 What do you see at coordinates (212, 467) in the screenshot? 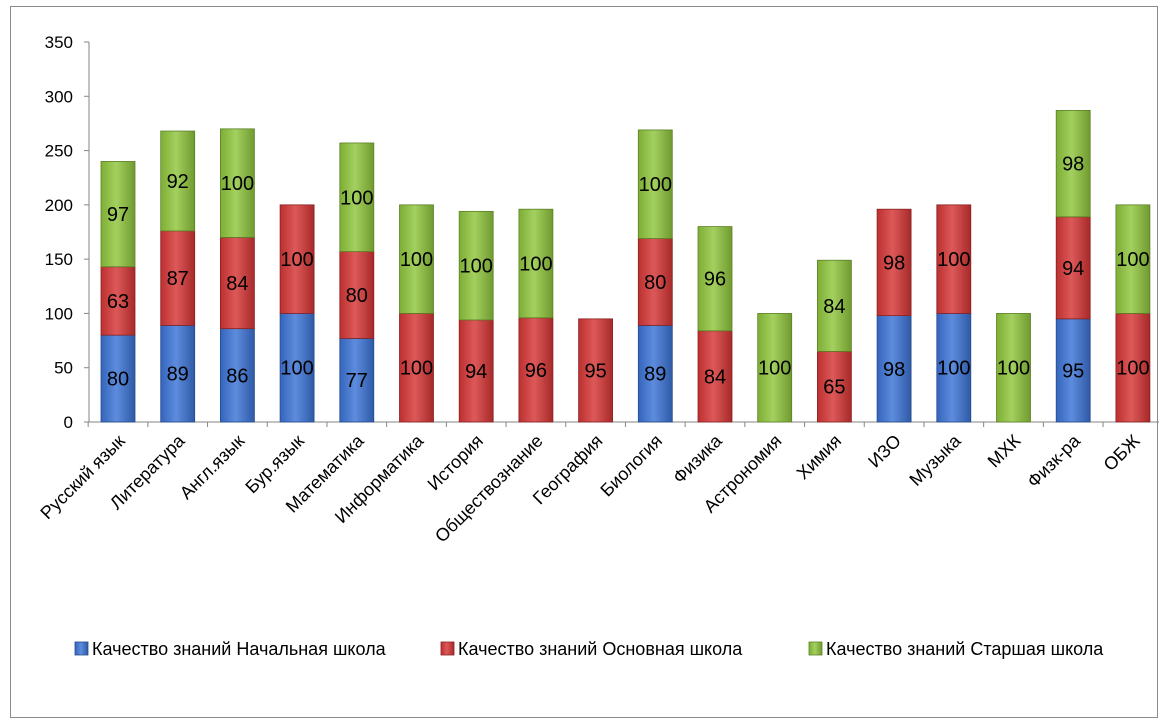
I see `category-label: Англ.язык` at bounding box center [212, 467].